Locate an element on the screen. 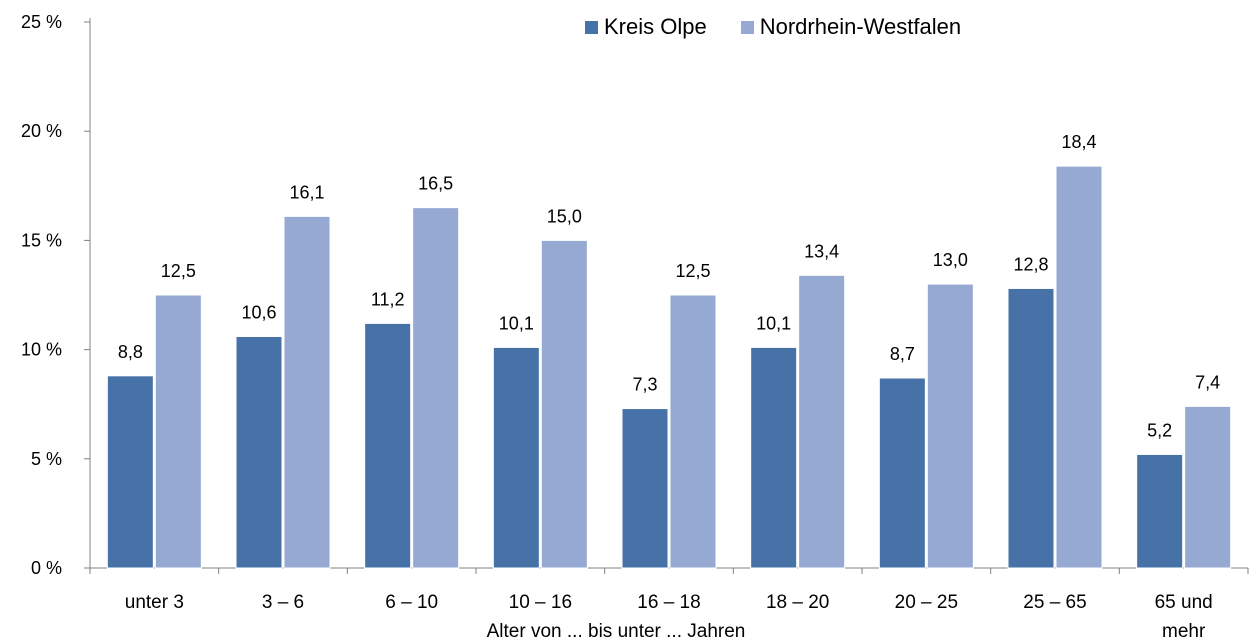  y-tick-label: 25 % is located at coordinates (41, 22).